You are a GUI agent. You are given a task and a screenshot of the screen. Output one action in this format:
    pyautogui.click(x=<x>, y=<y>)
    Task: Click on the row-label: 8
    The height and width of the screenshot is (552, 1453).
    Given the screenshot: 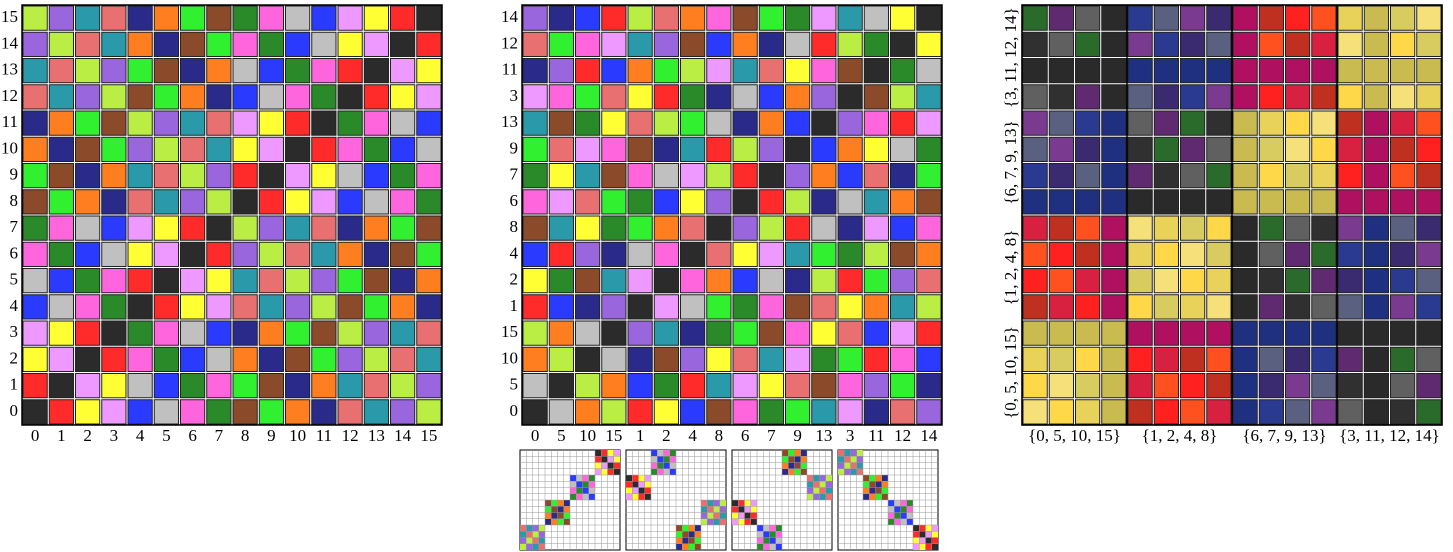 What is the action you would take?
    pyautogui.click(x=14, y=200)
    